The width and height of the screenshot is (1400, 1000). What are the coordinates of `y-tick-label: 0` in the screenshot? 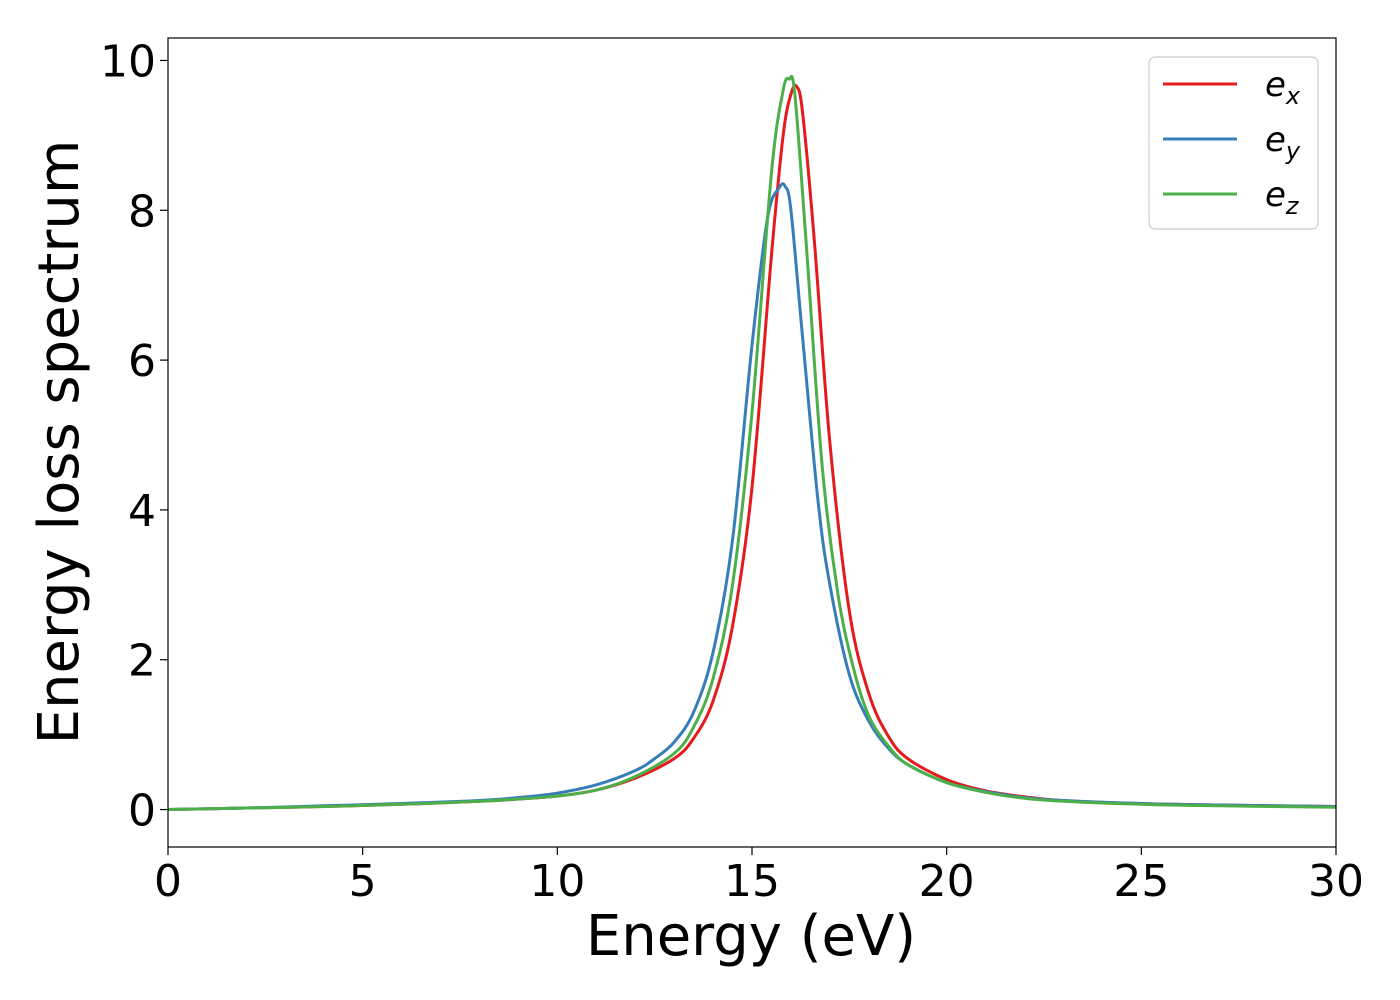 It's located at (142, 811).